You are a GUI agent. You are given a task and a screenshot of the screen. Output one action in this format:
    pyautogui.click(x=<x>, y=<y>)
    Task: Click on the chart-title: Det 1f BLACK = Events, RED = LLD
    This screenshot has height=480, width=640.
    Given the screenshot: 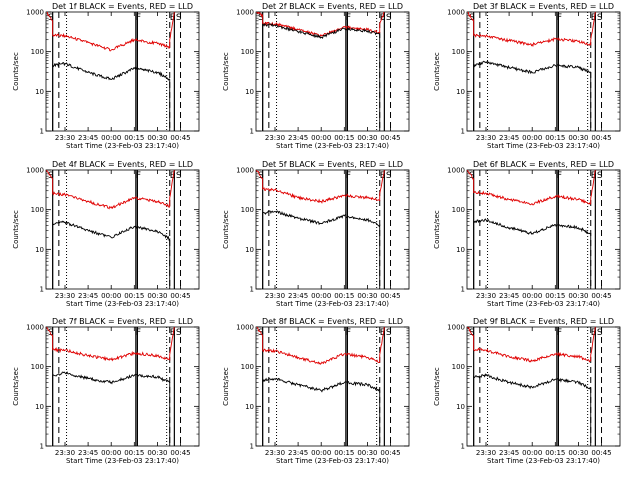 What is the action you would take?
    pyautogui.click(x=122, y=6)
    